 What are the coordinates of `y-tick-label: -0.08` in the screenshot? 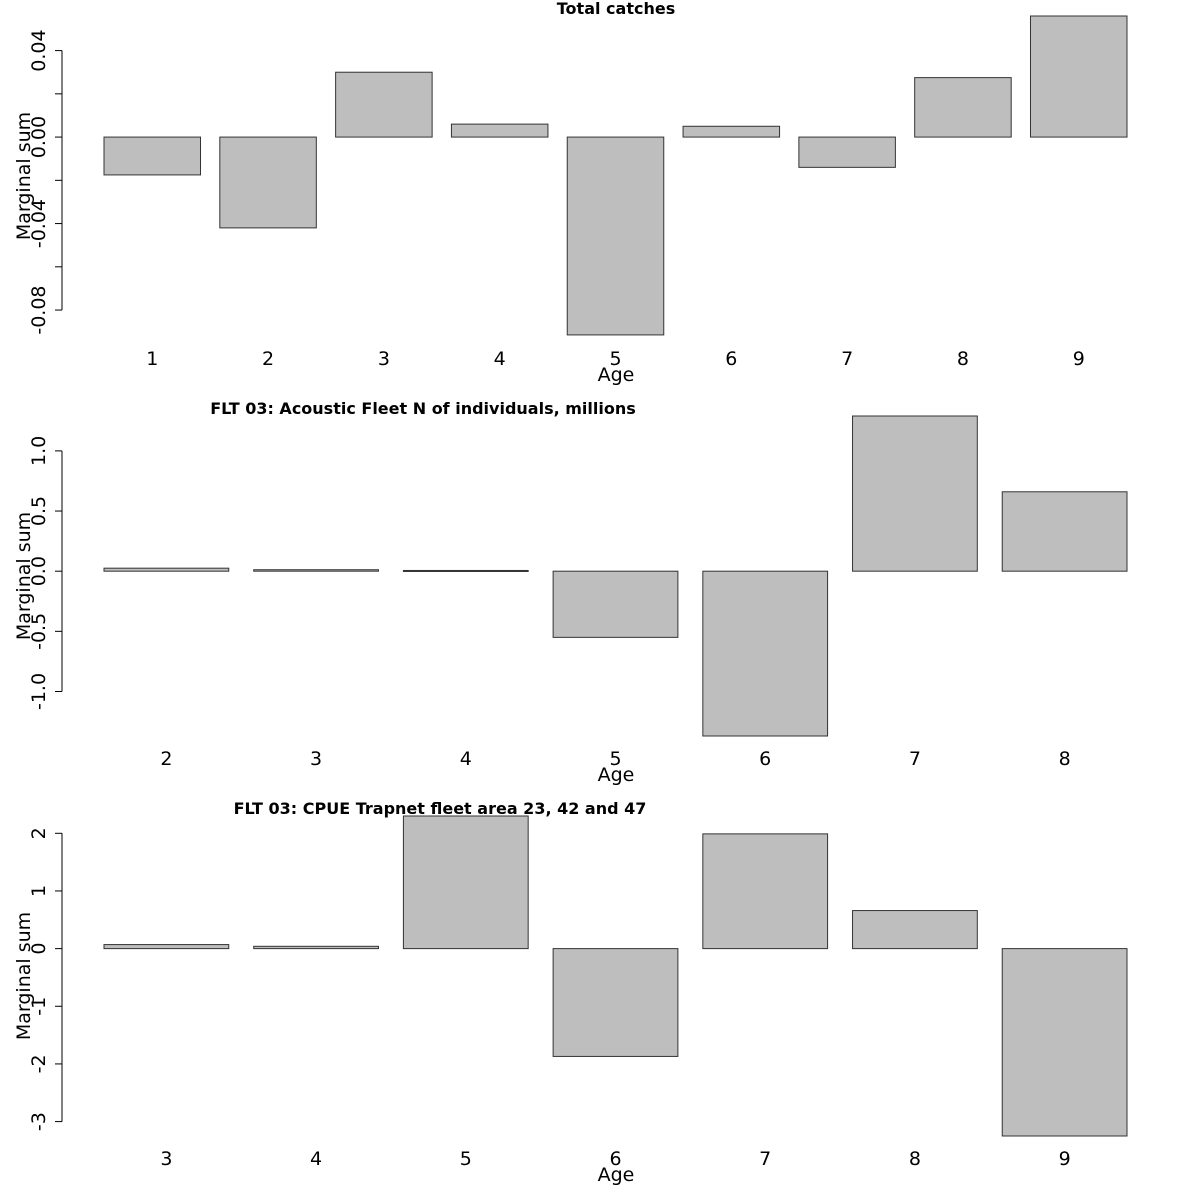 It's located at (39, 309).